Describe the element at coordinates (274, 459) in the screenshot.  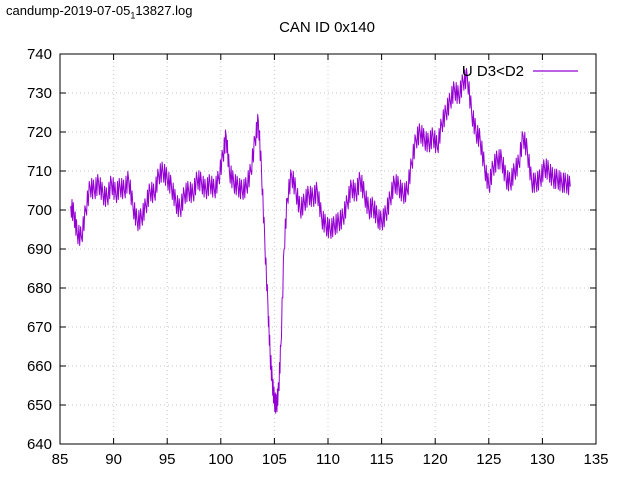
I see `x-tick-label: 105` at that location.